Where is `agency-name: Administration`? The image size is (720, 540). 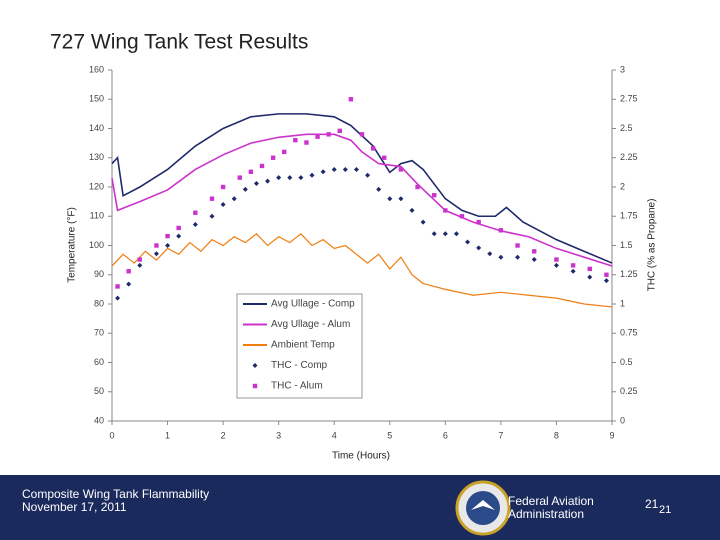
agency-name: Administration is located at coordinates (546, 514).